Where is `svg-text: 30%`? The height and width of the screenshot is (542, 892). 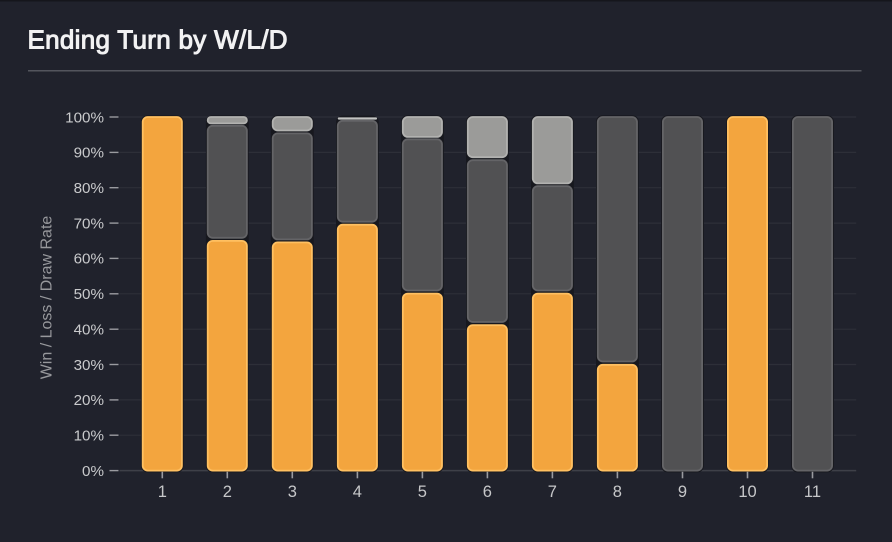 svg-text: 30% is located at coordinates (89, 365).